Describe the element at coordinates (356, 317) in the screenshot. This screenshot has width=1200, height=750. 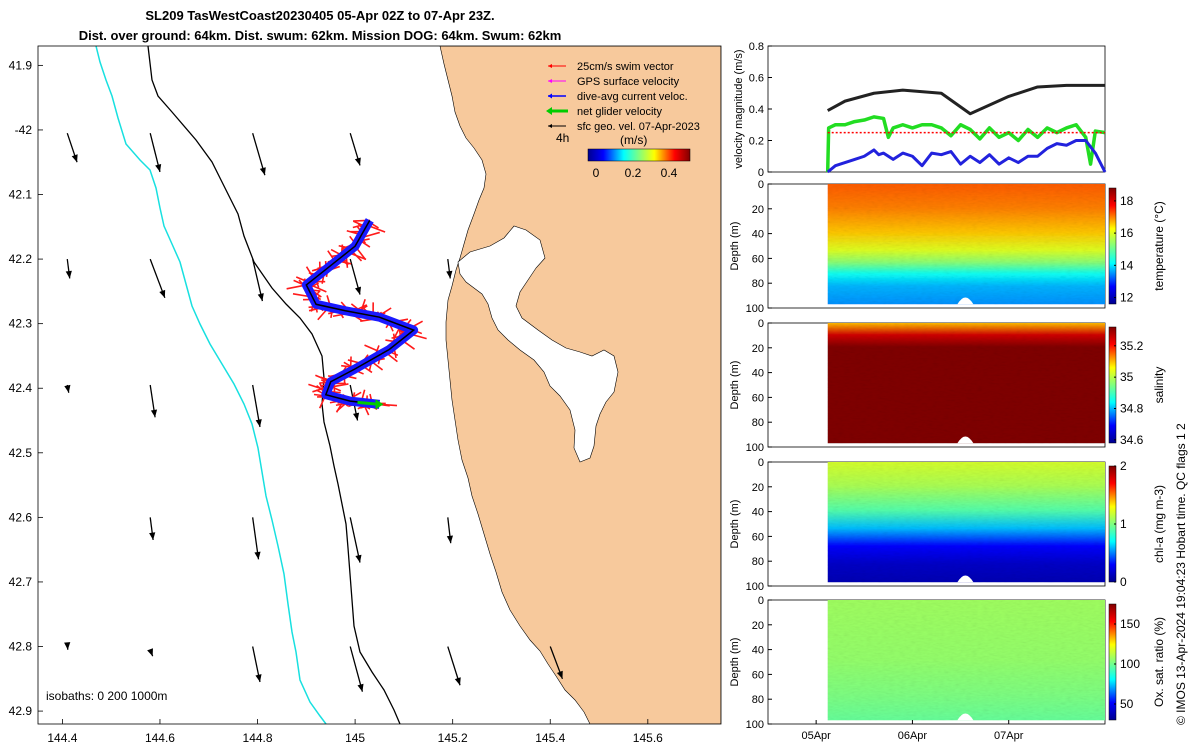
I see `glider-track` at that location.